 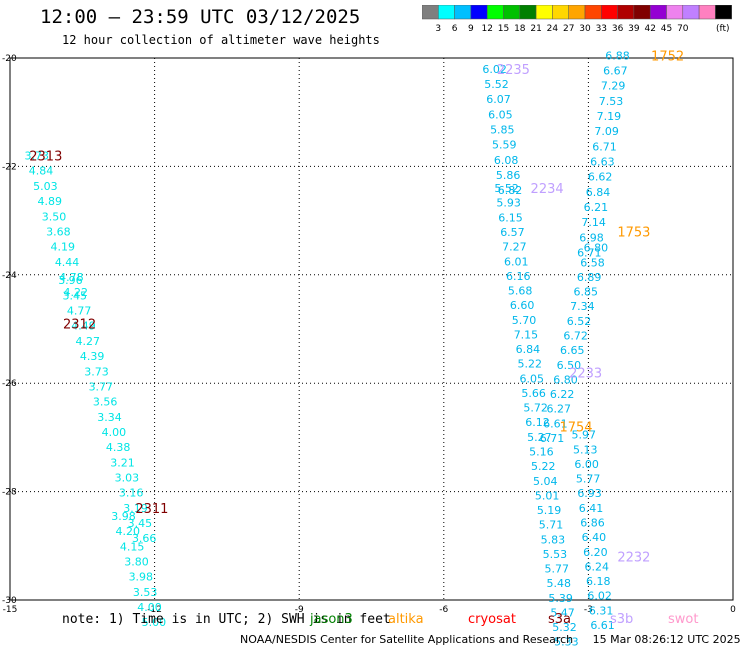 What do you see at coordinates (535, 408) in the screenshot?
I see `wave-height-value: 5.72` at bounding box center [535, 408].